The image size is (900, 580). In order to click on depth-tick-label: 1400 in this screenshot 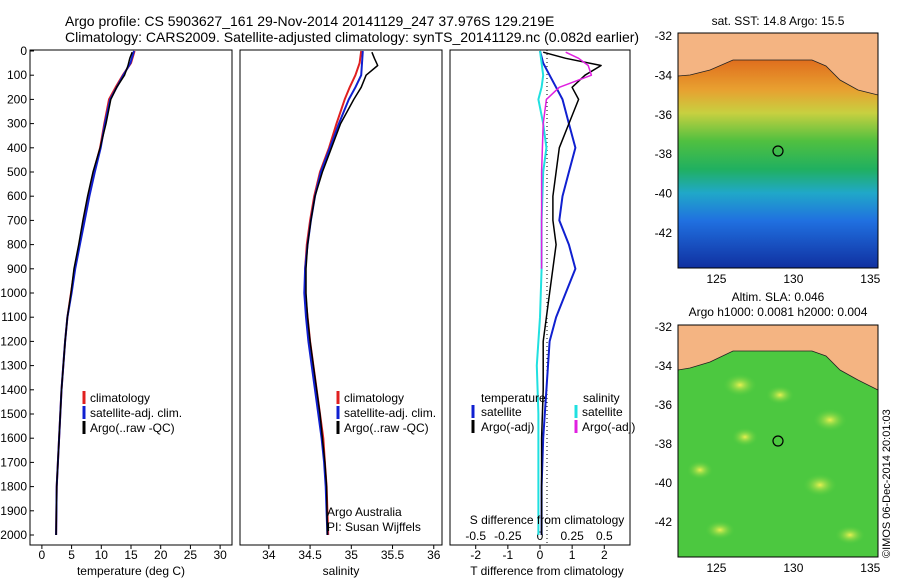, I will do `click(13, 390)`.